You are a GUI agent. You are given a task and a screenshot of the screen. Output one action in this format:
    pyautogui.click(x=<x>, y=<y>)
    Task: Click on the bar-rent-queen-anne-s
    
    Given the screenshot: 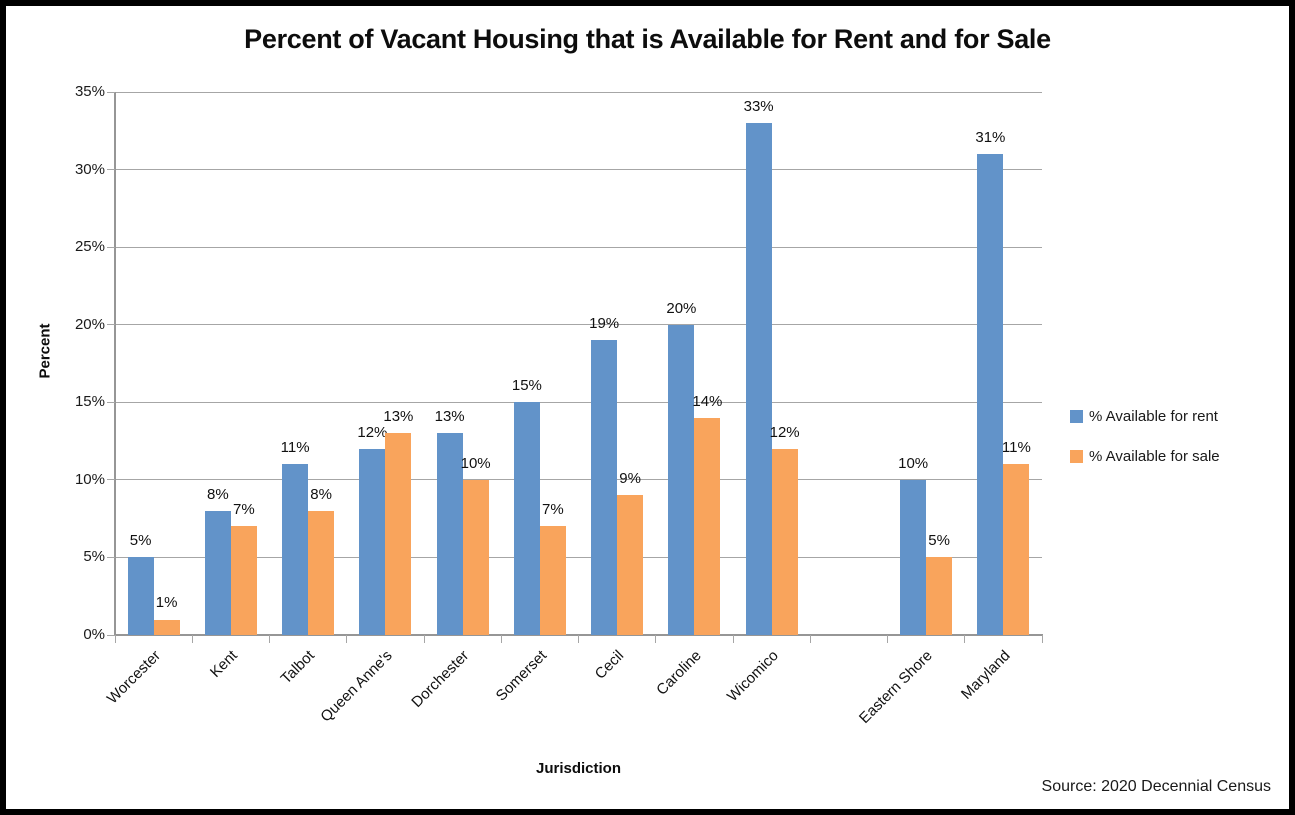 What is the action you would take?
    pyautogui.click(x=372, y=541)
    